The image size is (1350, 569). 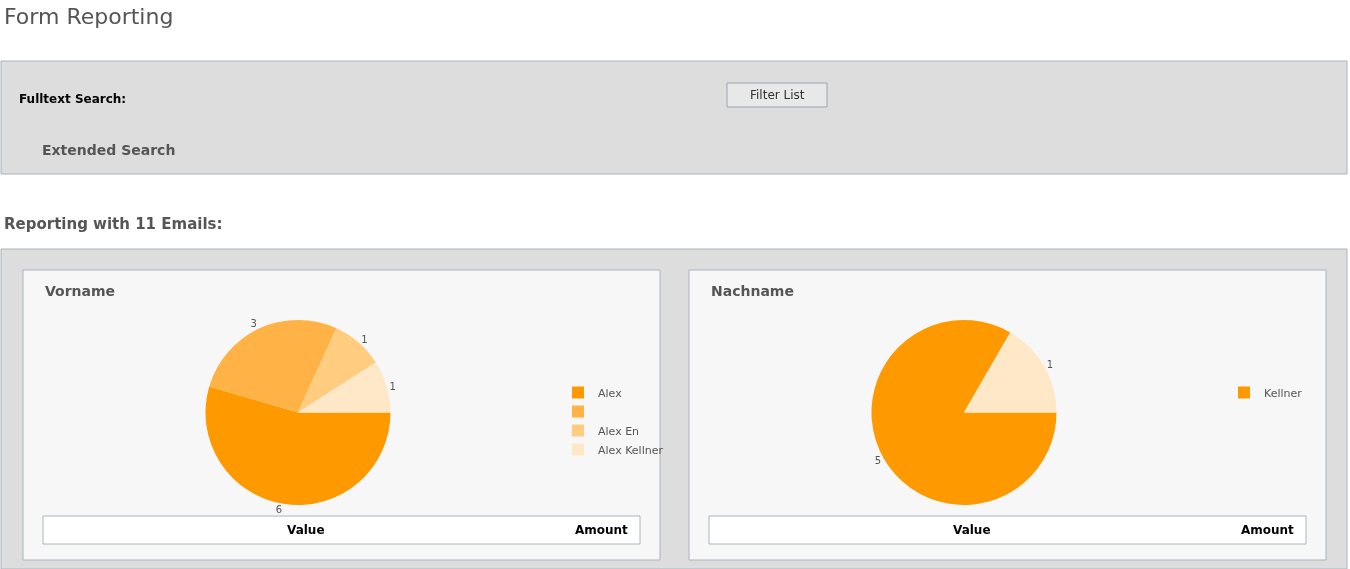 I want to click on legend-label: Alex, so click(x=610, y=393).